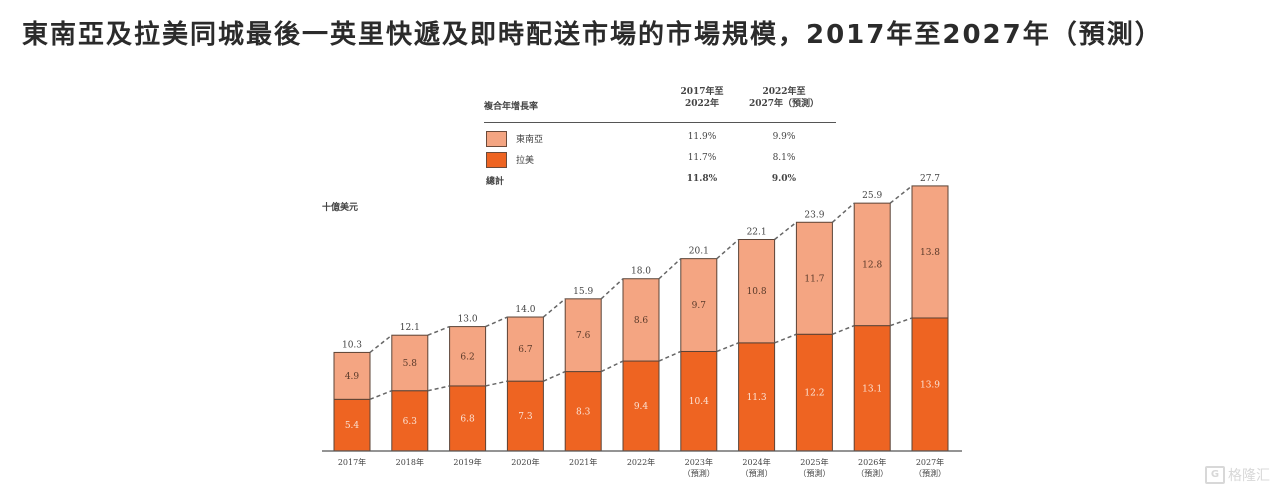 This screenshot has height=493, width=1280. What do you see at coordinates (583, 462) in the screenshot?
I see `x-tick-label: 2021年` at bounding box center [583, 462].